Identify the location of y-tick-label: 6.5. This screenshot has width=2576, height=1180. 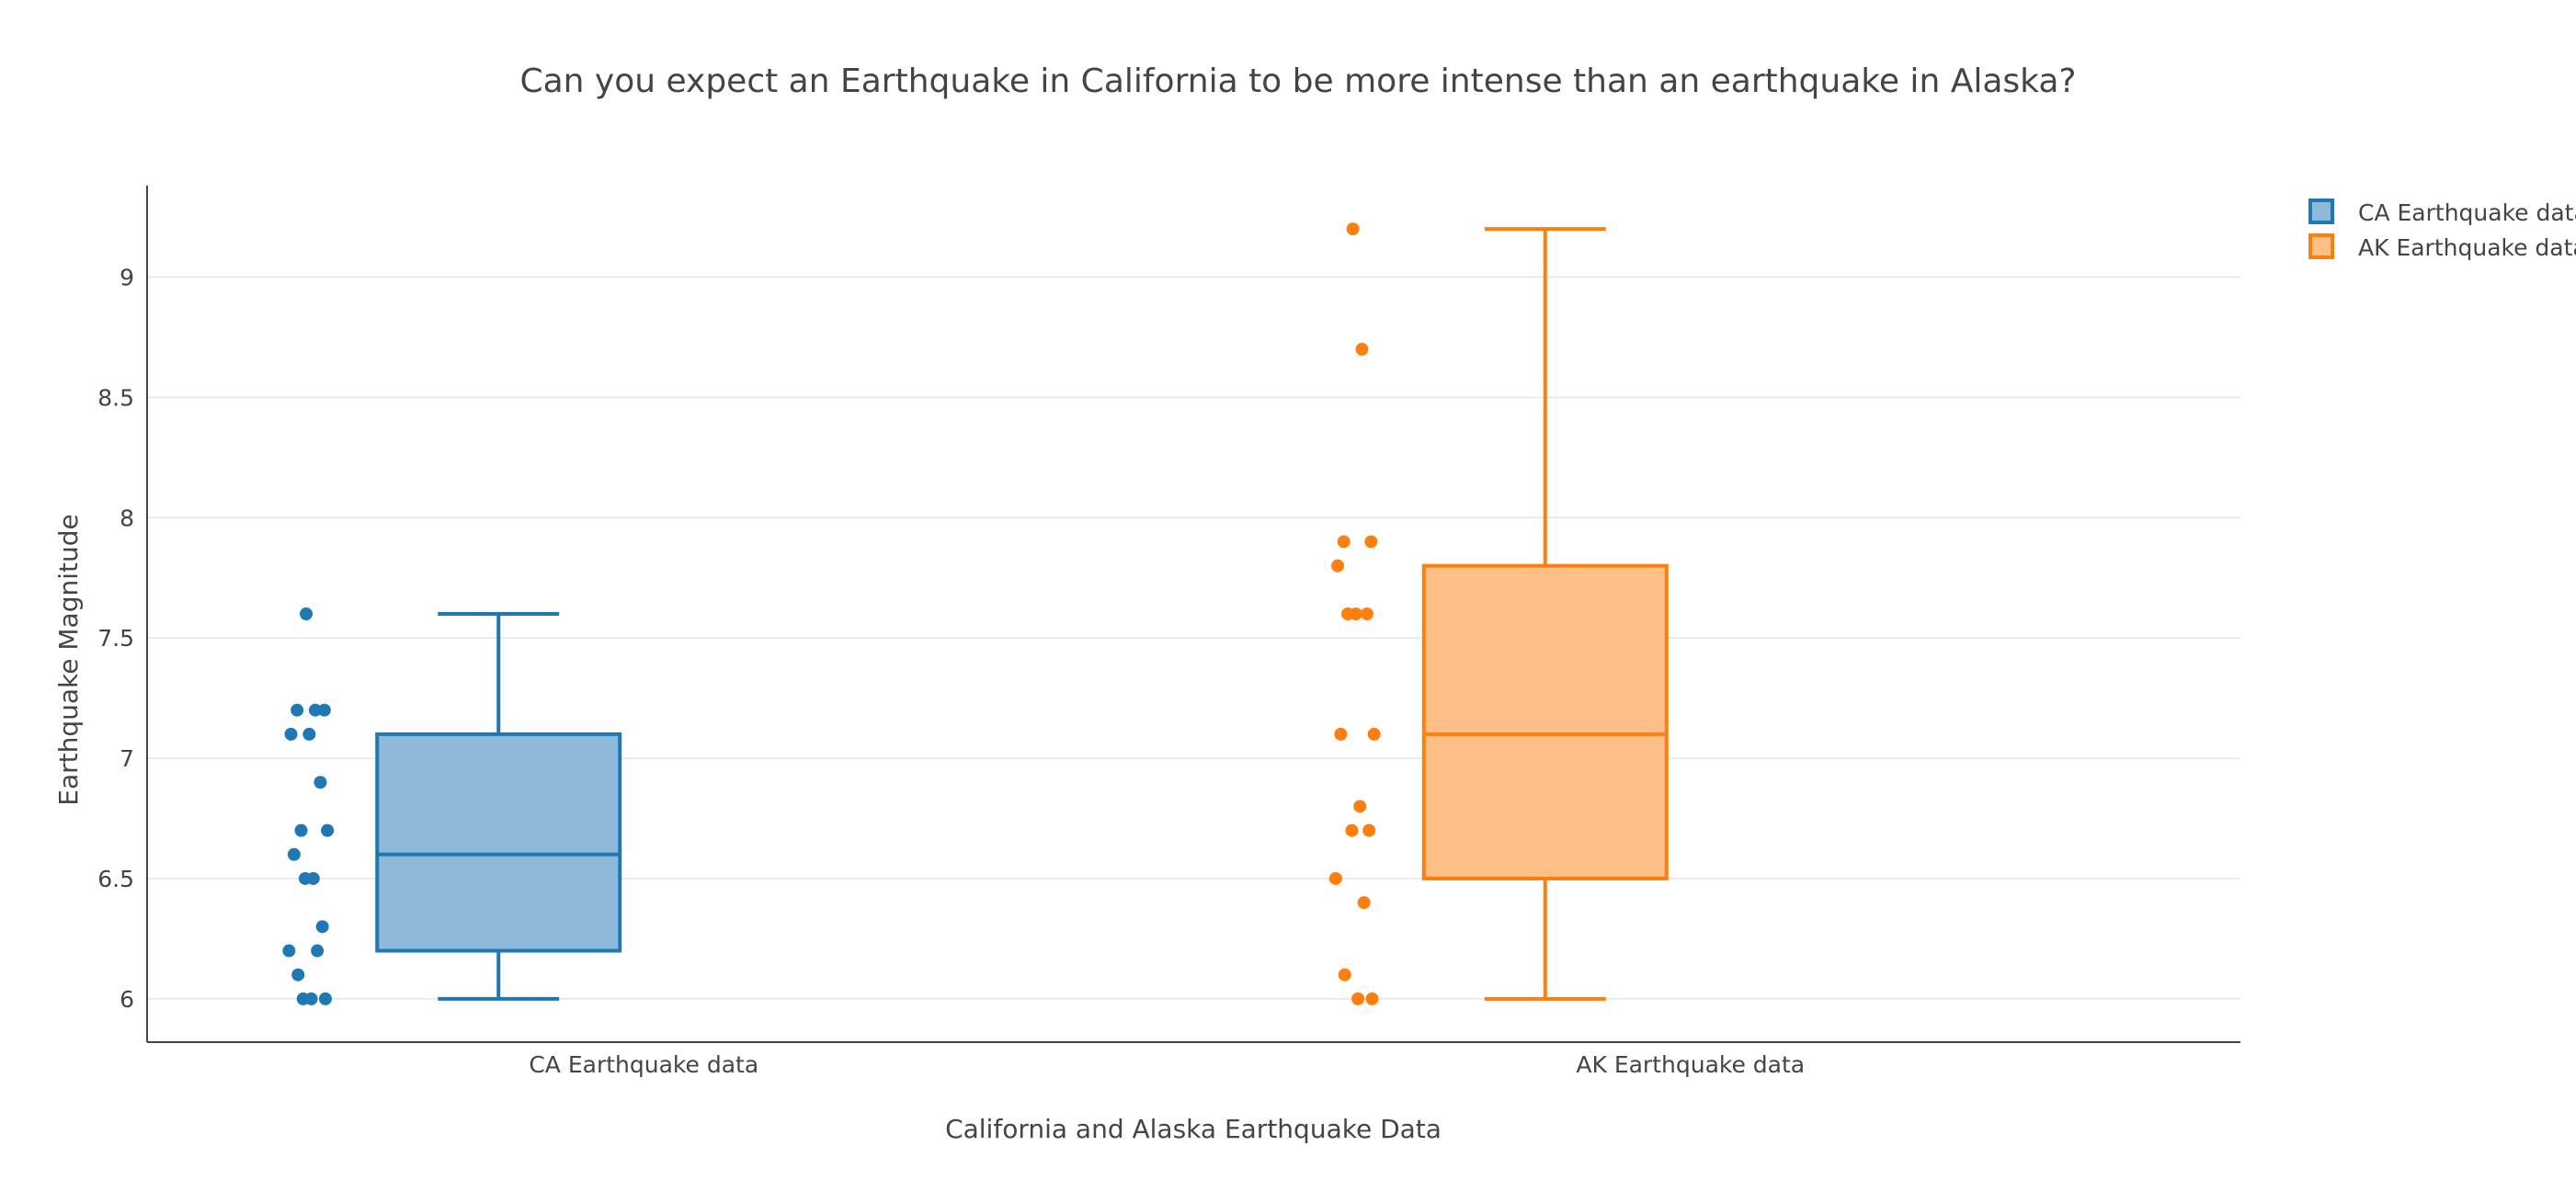
(115, 879).